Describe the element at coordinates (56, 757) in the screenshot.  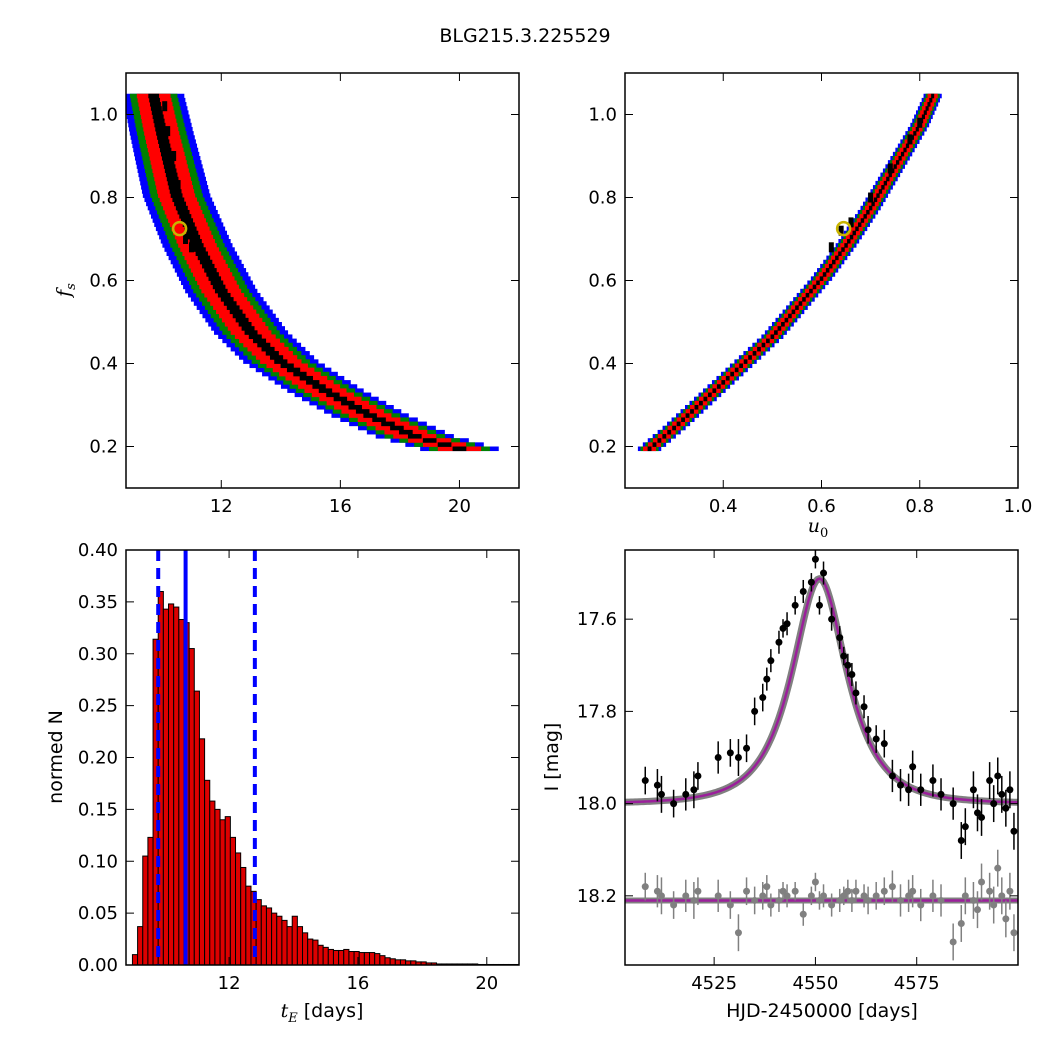
I see `p3-ylabel: normed N` at that location.